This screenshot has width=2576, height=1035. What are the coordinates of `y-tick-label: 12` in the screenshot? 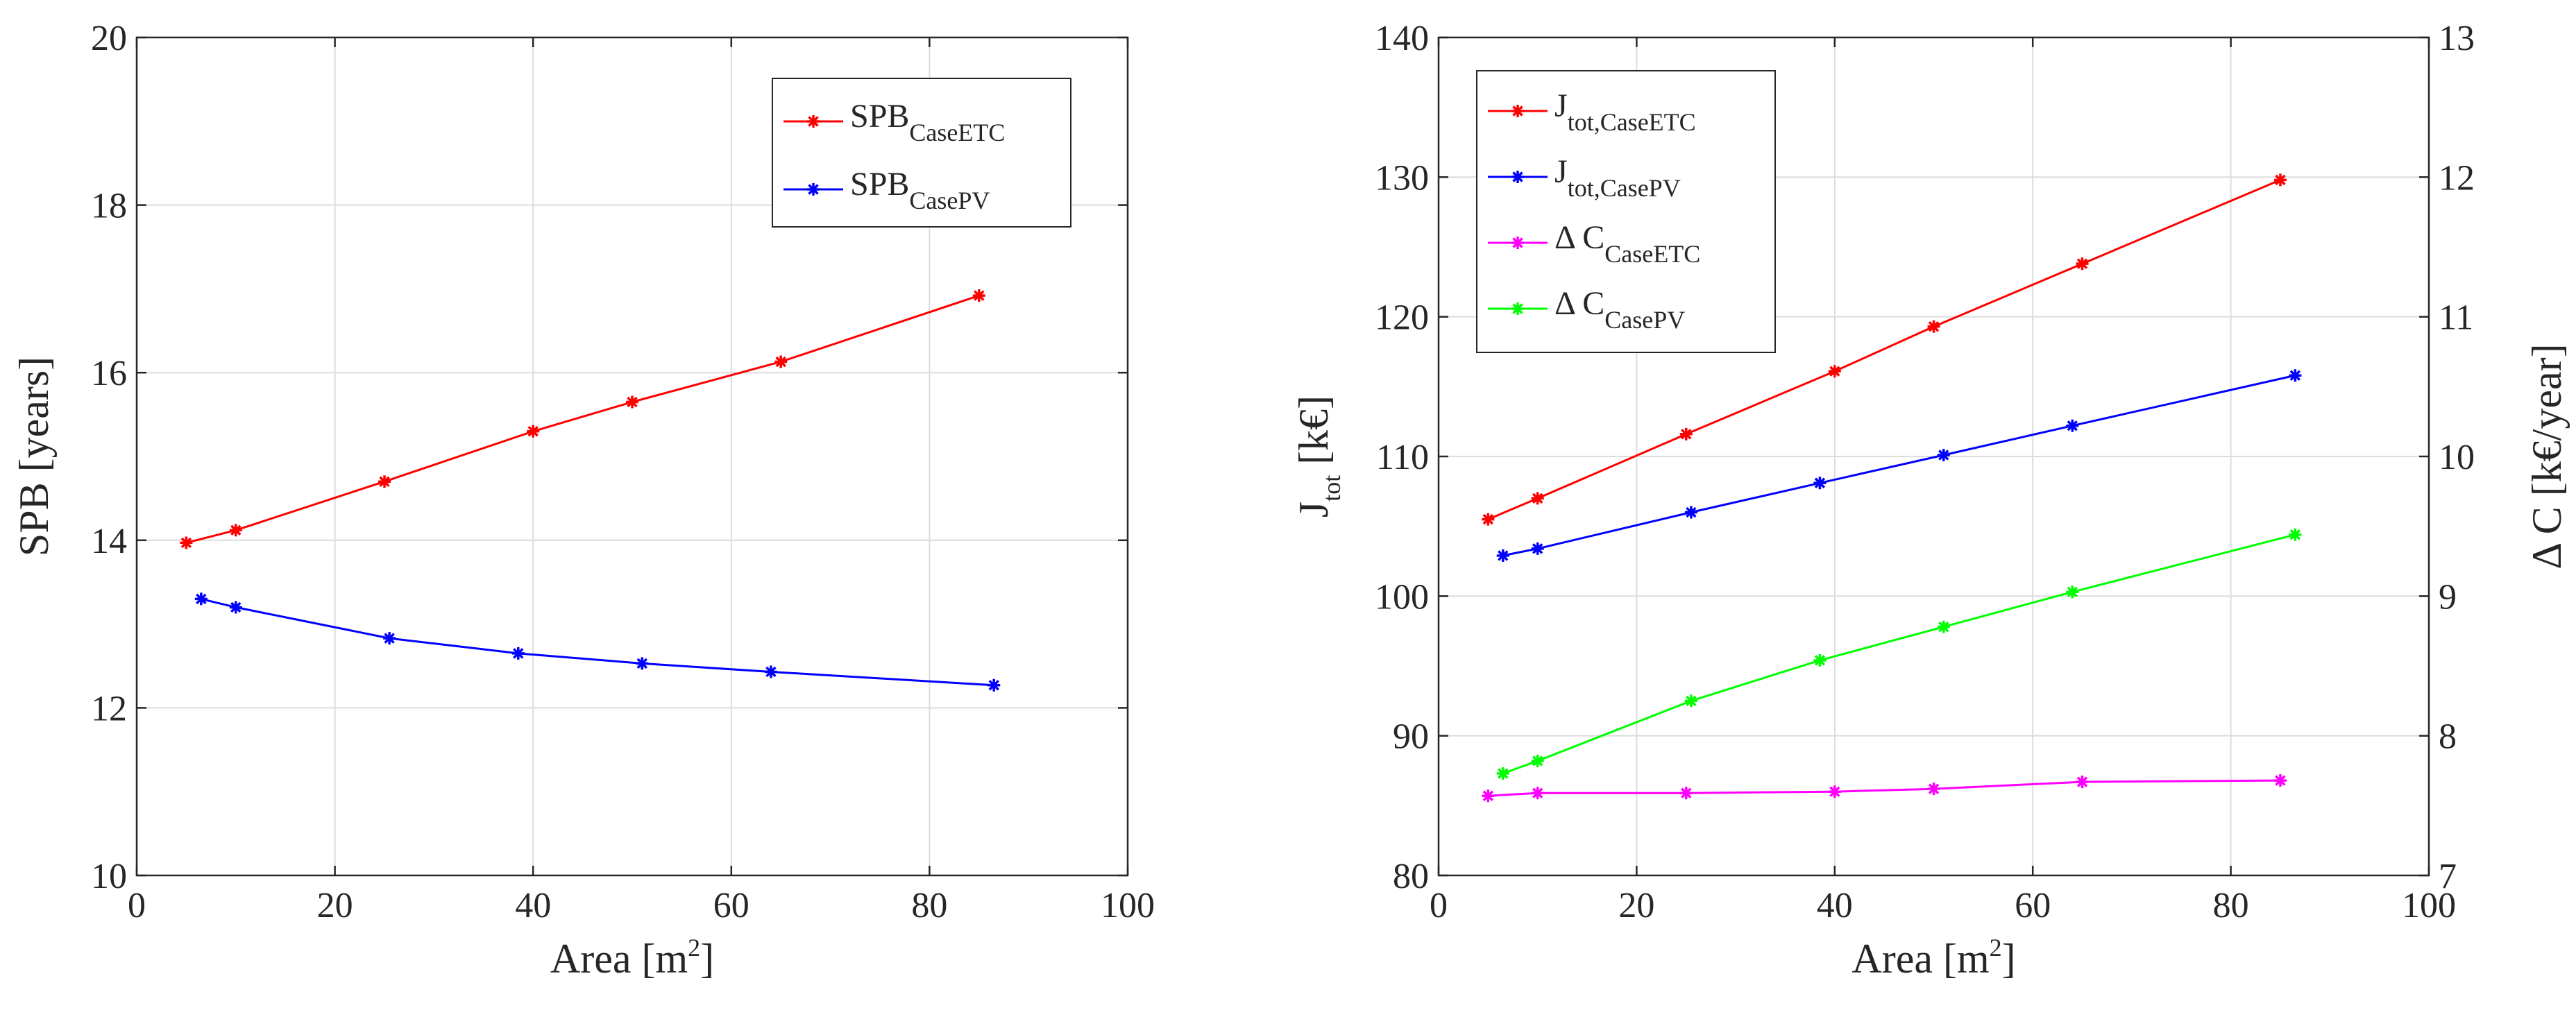 It's located at (109, 708).